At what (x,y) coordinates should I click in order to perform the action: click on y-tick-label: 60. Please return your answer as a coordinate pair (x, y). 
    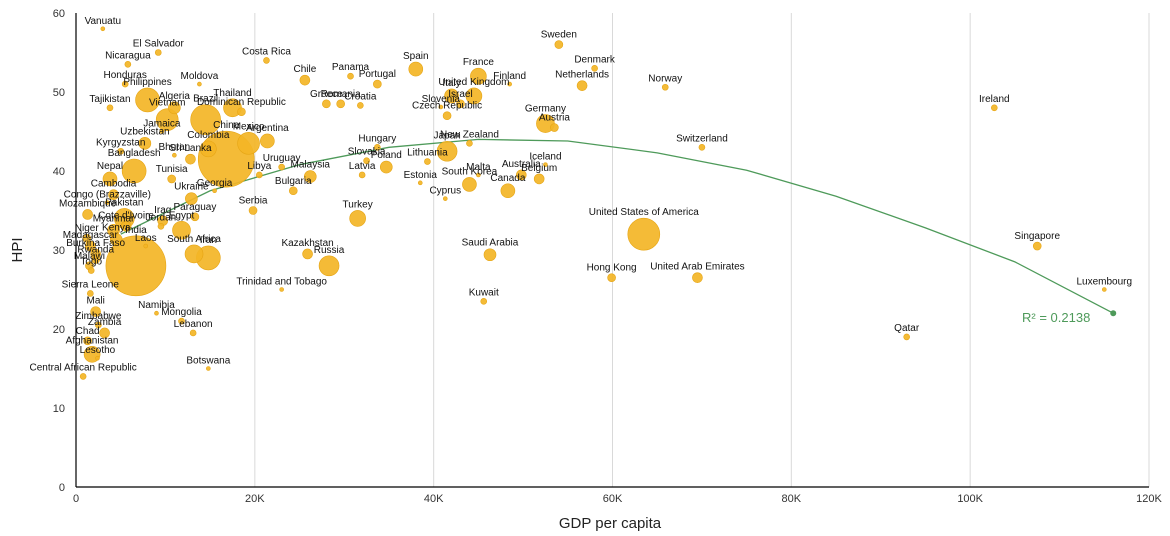
    Looking at the image, I should click on (59, 14).